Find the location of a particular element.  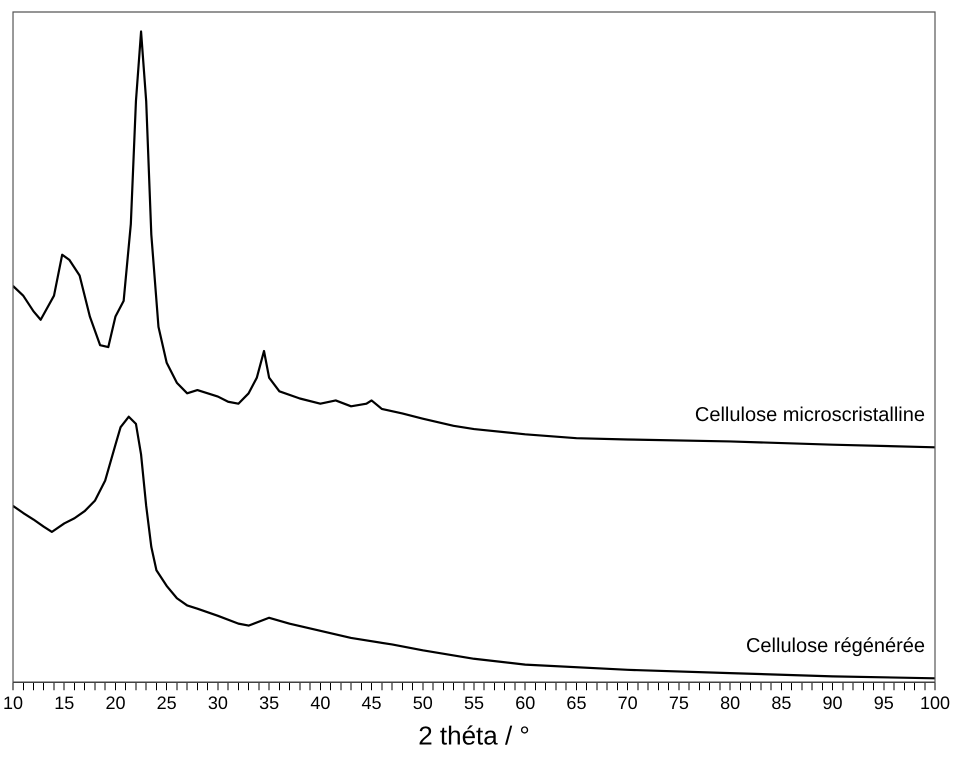

x-tick-label: 35 is located at coordinates (269, 702).